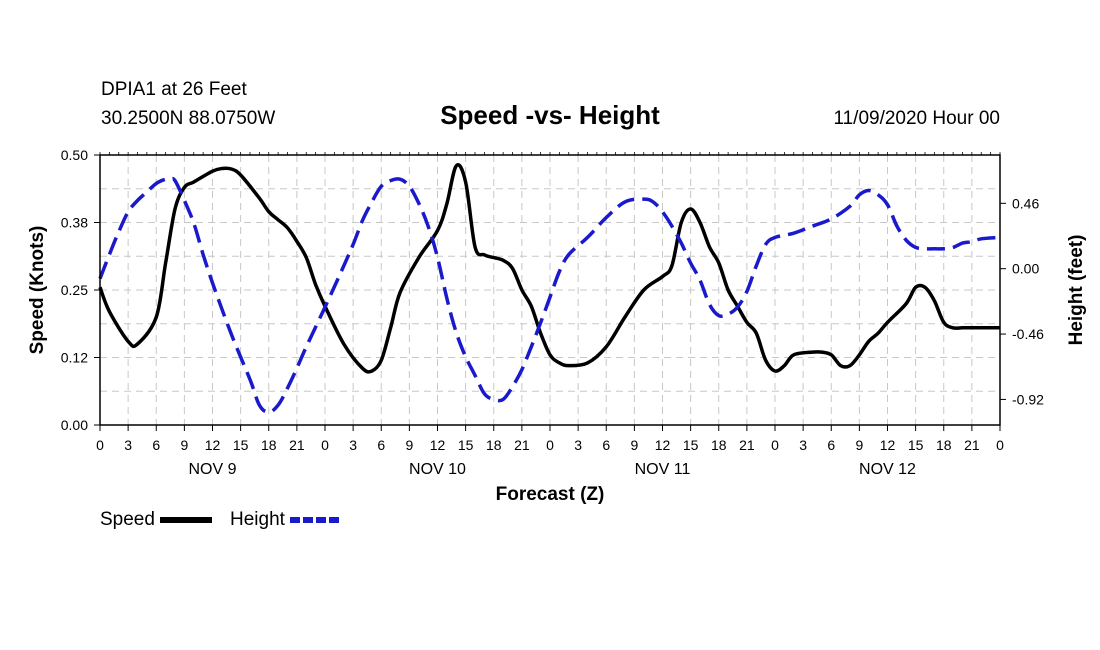 This screenshot has height=650, width=1100. I want to click on y-left-tick-label: 0.50, so click(74, 155).